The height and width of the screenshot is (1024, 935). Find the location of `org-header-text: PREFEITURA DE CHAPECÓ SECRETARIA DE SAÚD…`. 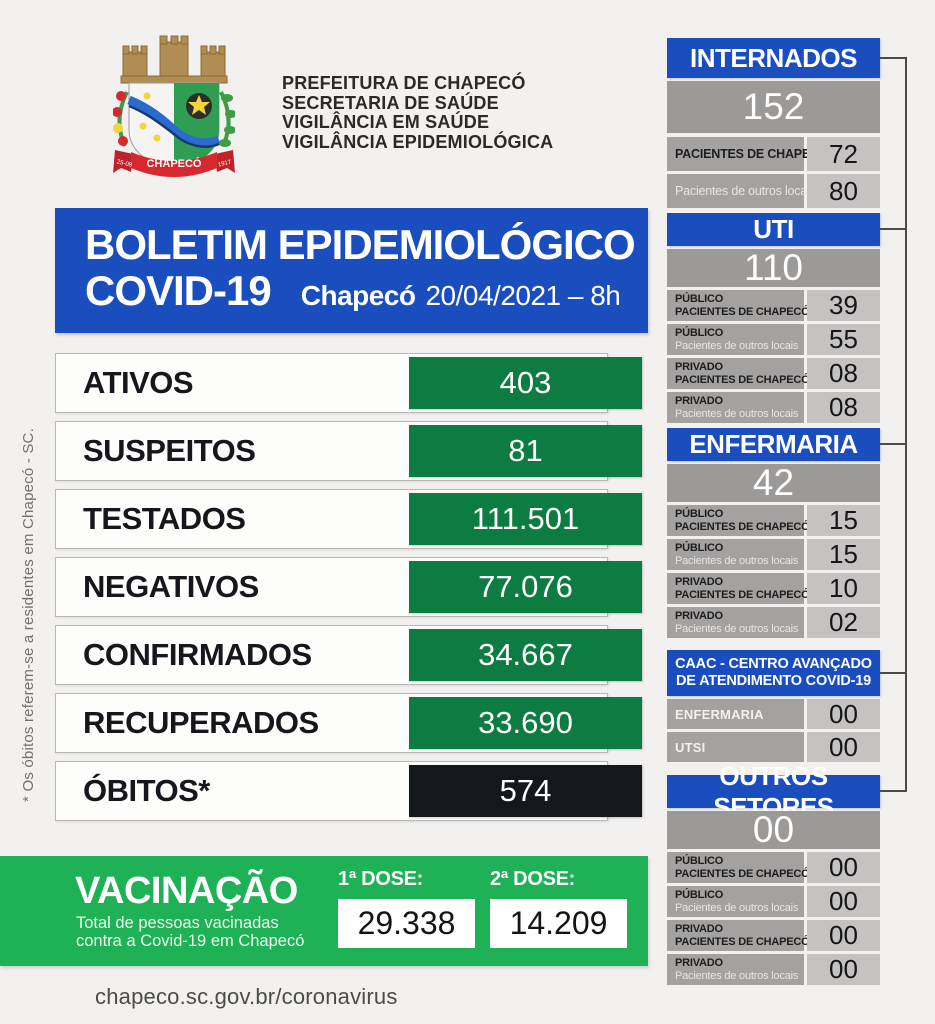

org-header-text: PREFEITURA DE CHAPECÓ SECRETARIA DE SAÚD… is located at coordinates (418, 112).